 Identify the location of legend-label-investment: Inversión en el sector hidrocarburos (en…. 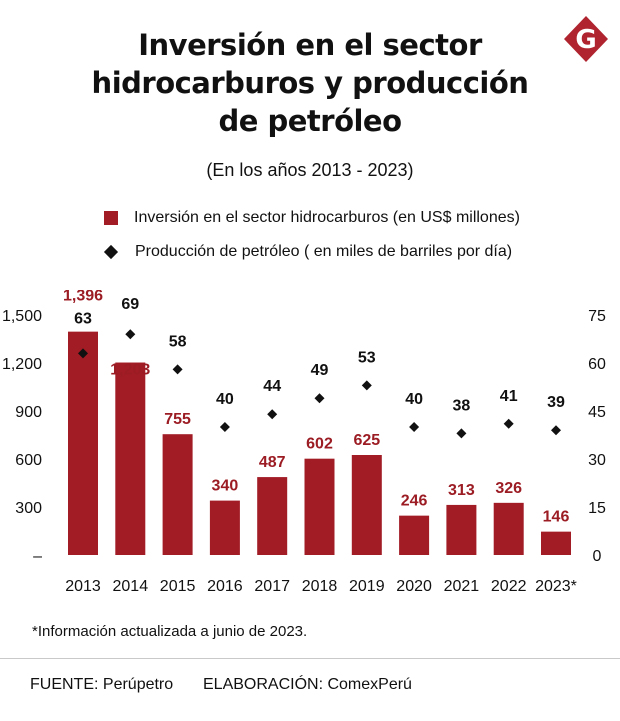
(327, 217).